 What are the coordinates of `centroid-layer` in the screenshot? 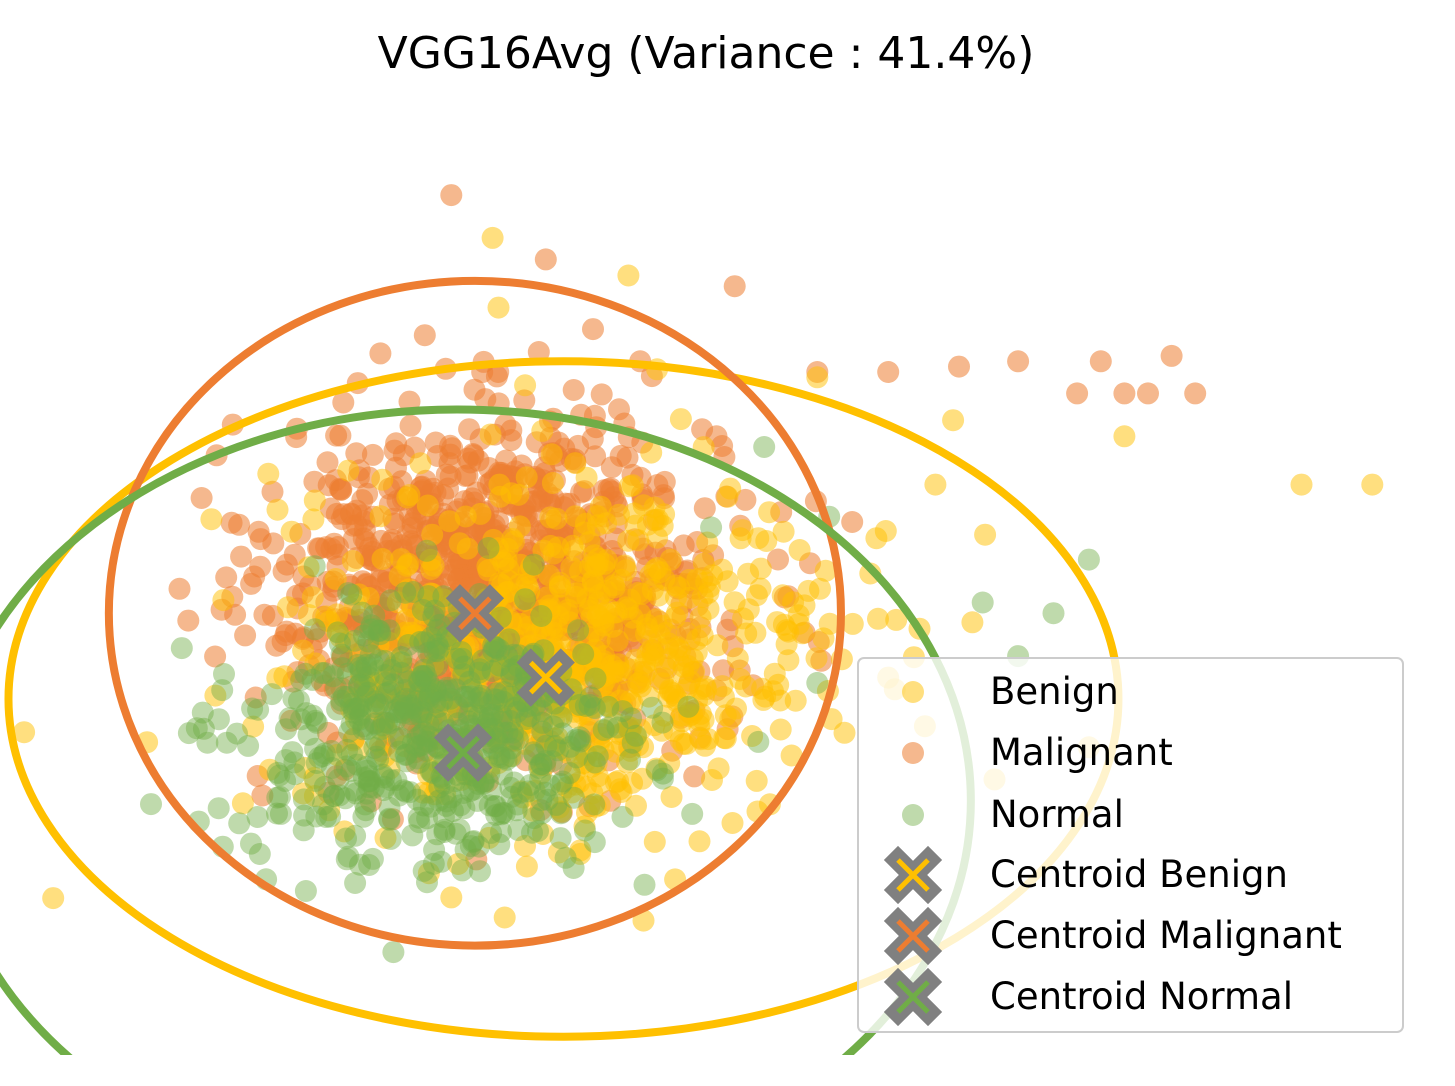 It's located at (504, 683).